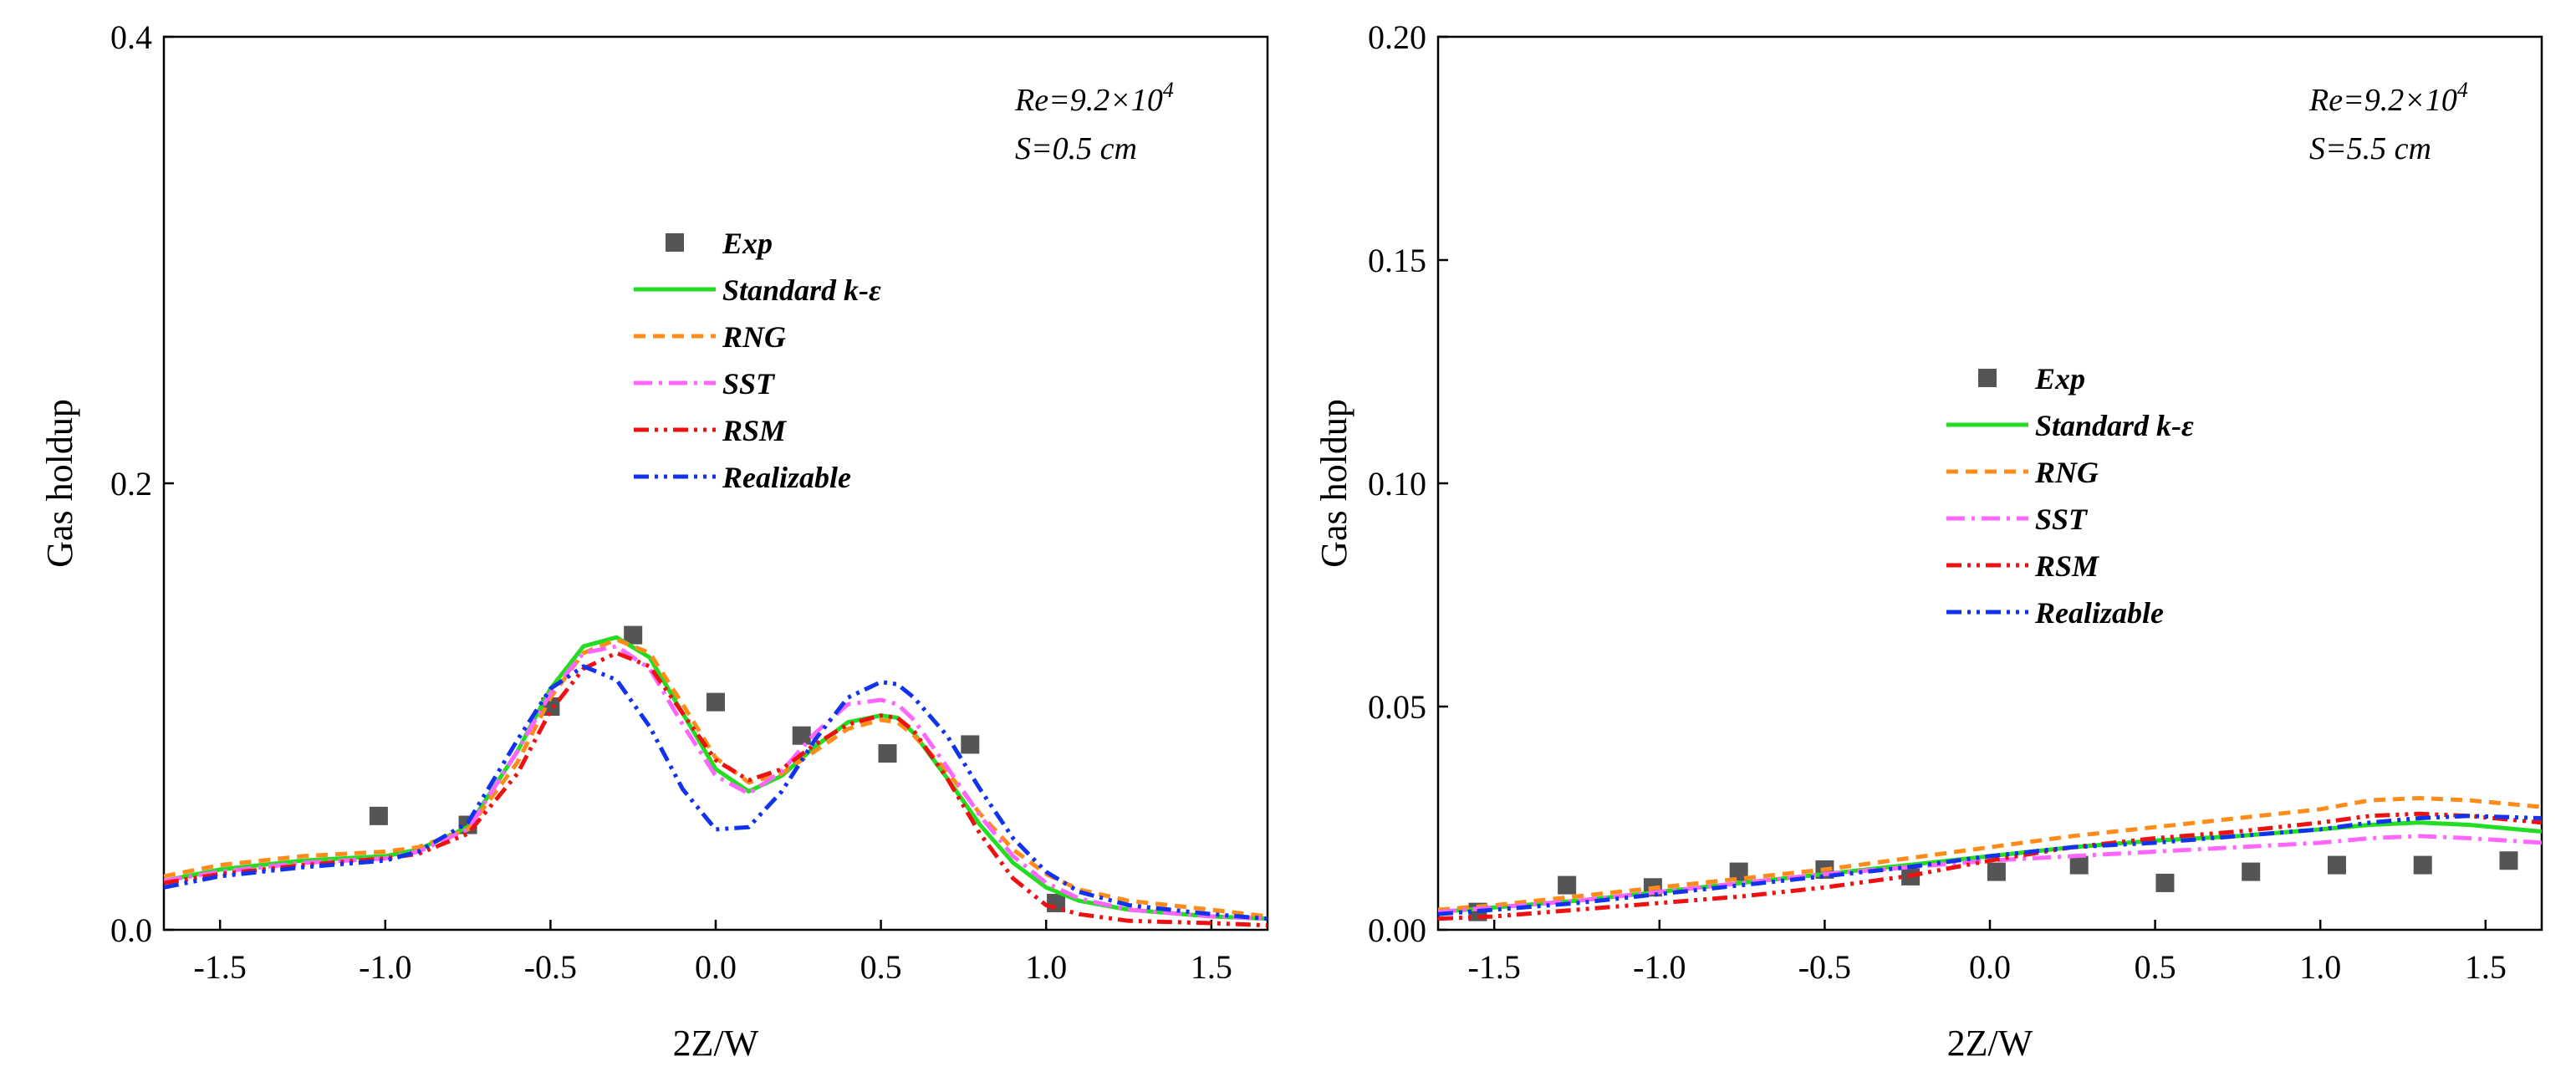 Image resolution: width=2576 pixels, height=1087 pixels. What do you see at coordinates (1397, 484) in the screenshot?
I see `y-tick-label: 0.10` at bounding box center [1397, 484].